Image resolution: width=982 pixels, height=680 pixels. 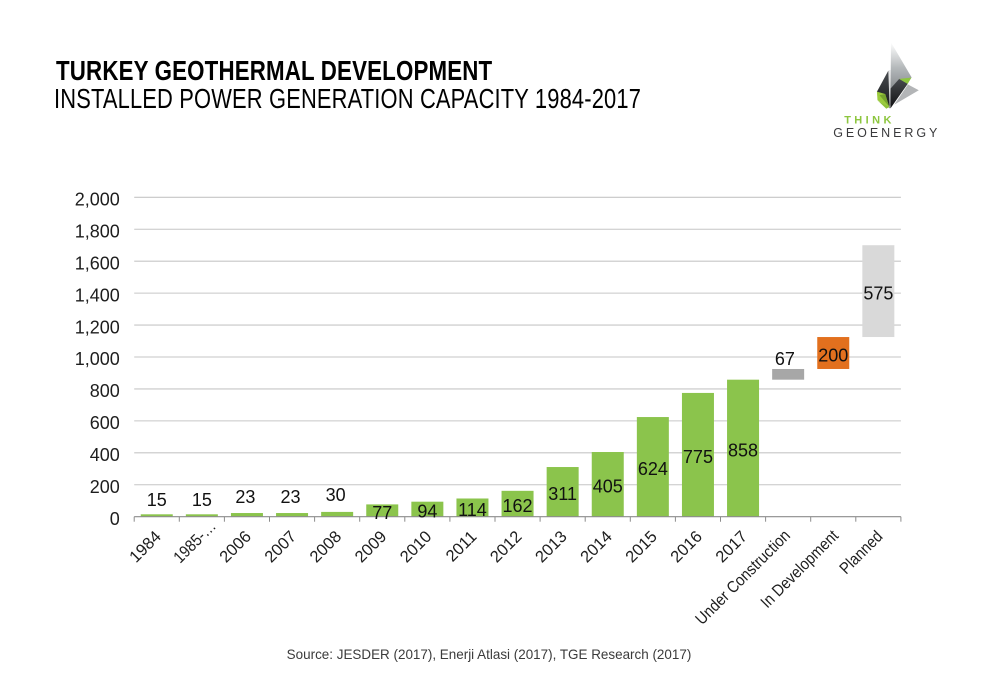 I want to click on svg-text: 1,400, so click(x=97, y=295).